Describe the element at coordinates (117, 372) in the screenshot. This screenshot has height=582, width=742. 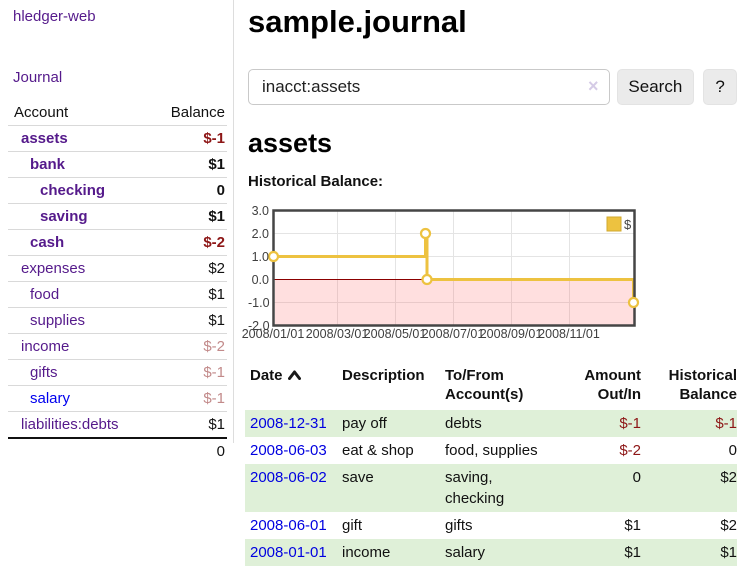
I see `account-row-gifts: gifts $-1` at that location.